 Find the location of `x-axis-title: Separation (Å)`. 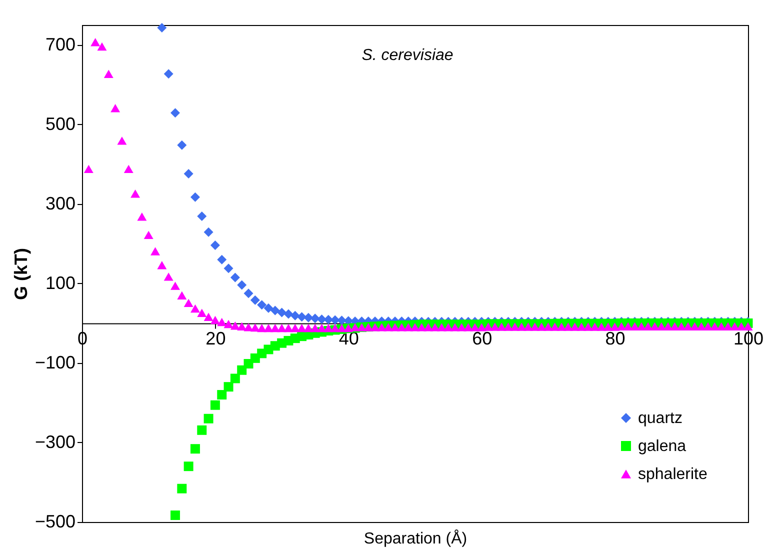

x-axis-title: Separation (Å) is located at coordinates (416, 539).